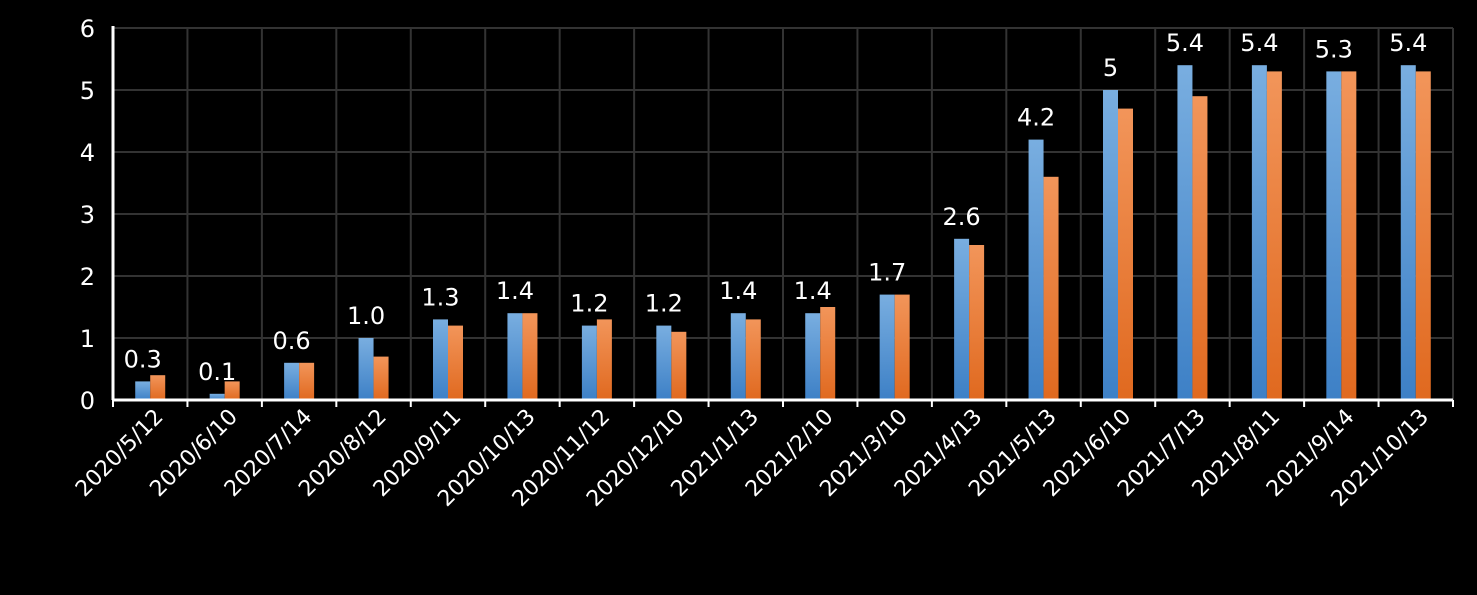 Image resolution: width=1477 pixels, height=595 pixels. I want to click on data-label: 1.0, so click(366, 316).